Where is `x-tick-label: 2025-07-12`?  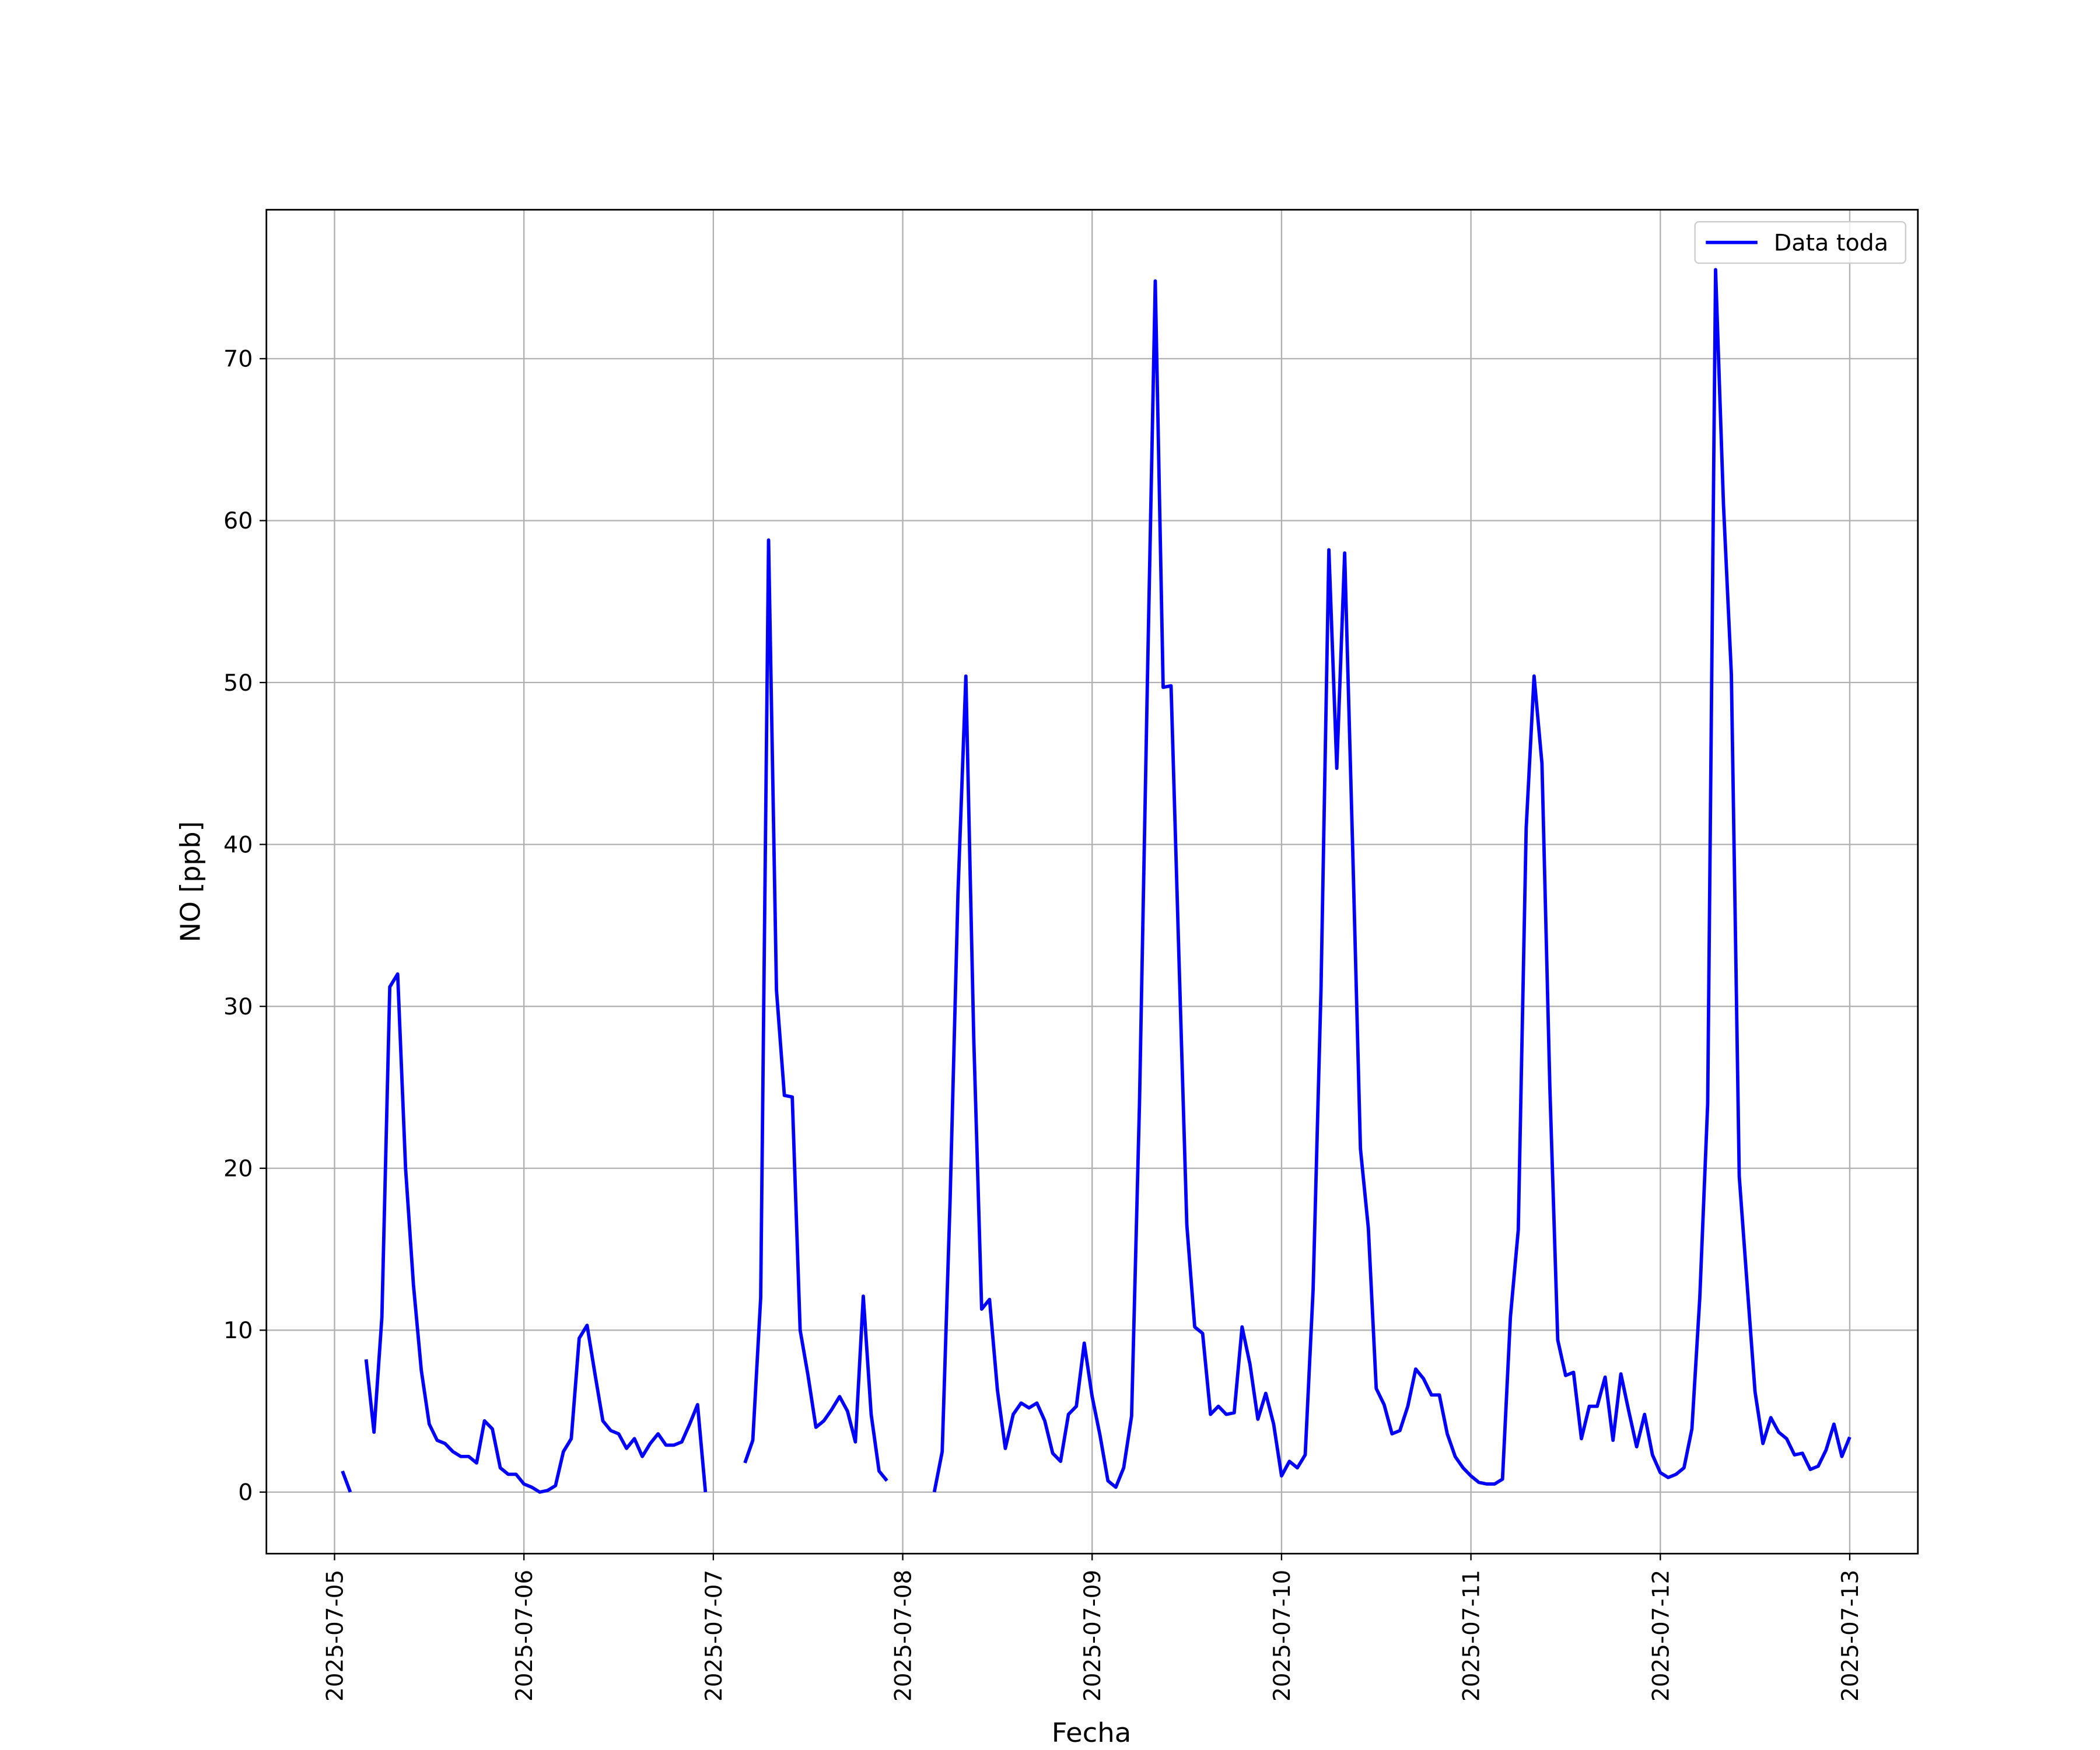 x-tick-label: 2025-07-12 is located at coordinates (1661, 1636).